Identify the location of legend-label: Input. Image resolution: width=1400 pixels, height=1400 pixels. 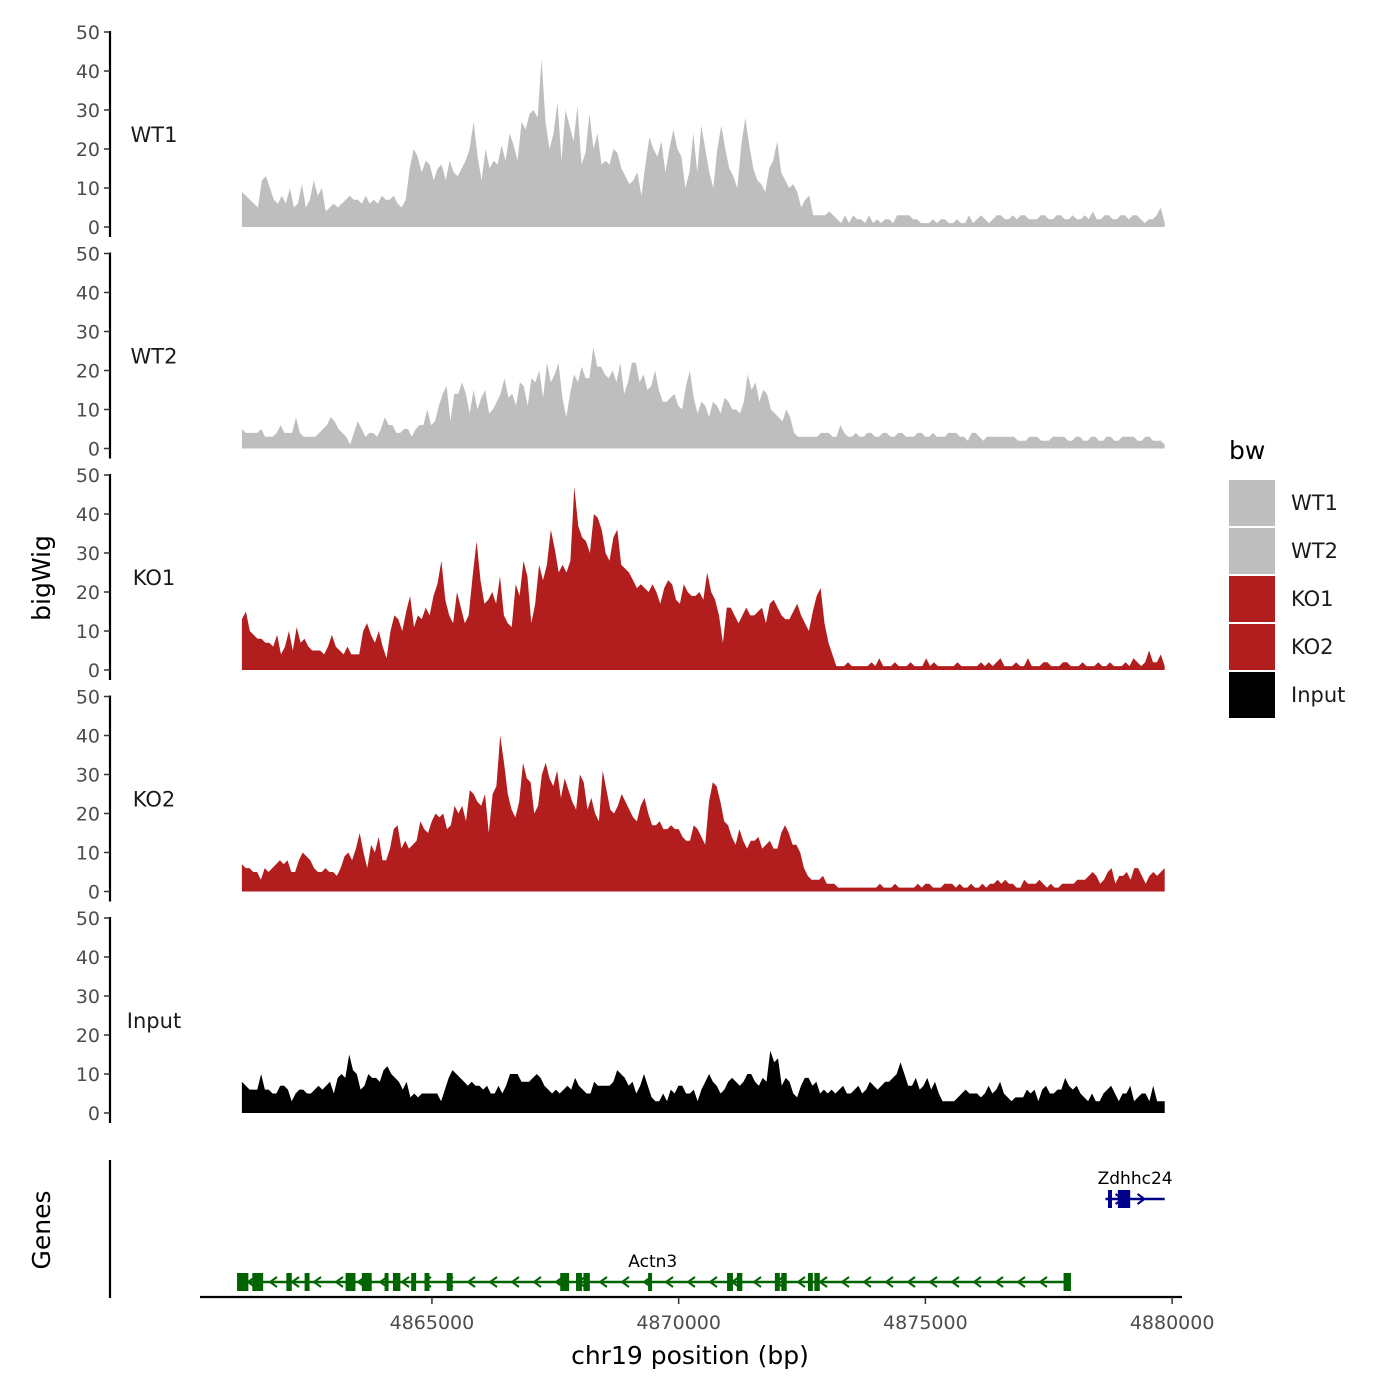
(1318, 695).